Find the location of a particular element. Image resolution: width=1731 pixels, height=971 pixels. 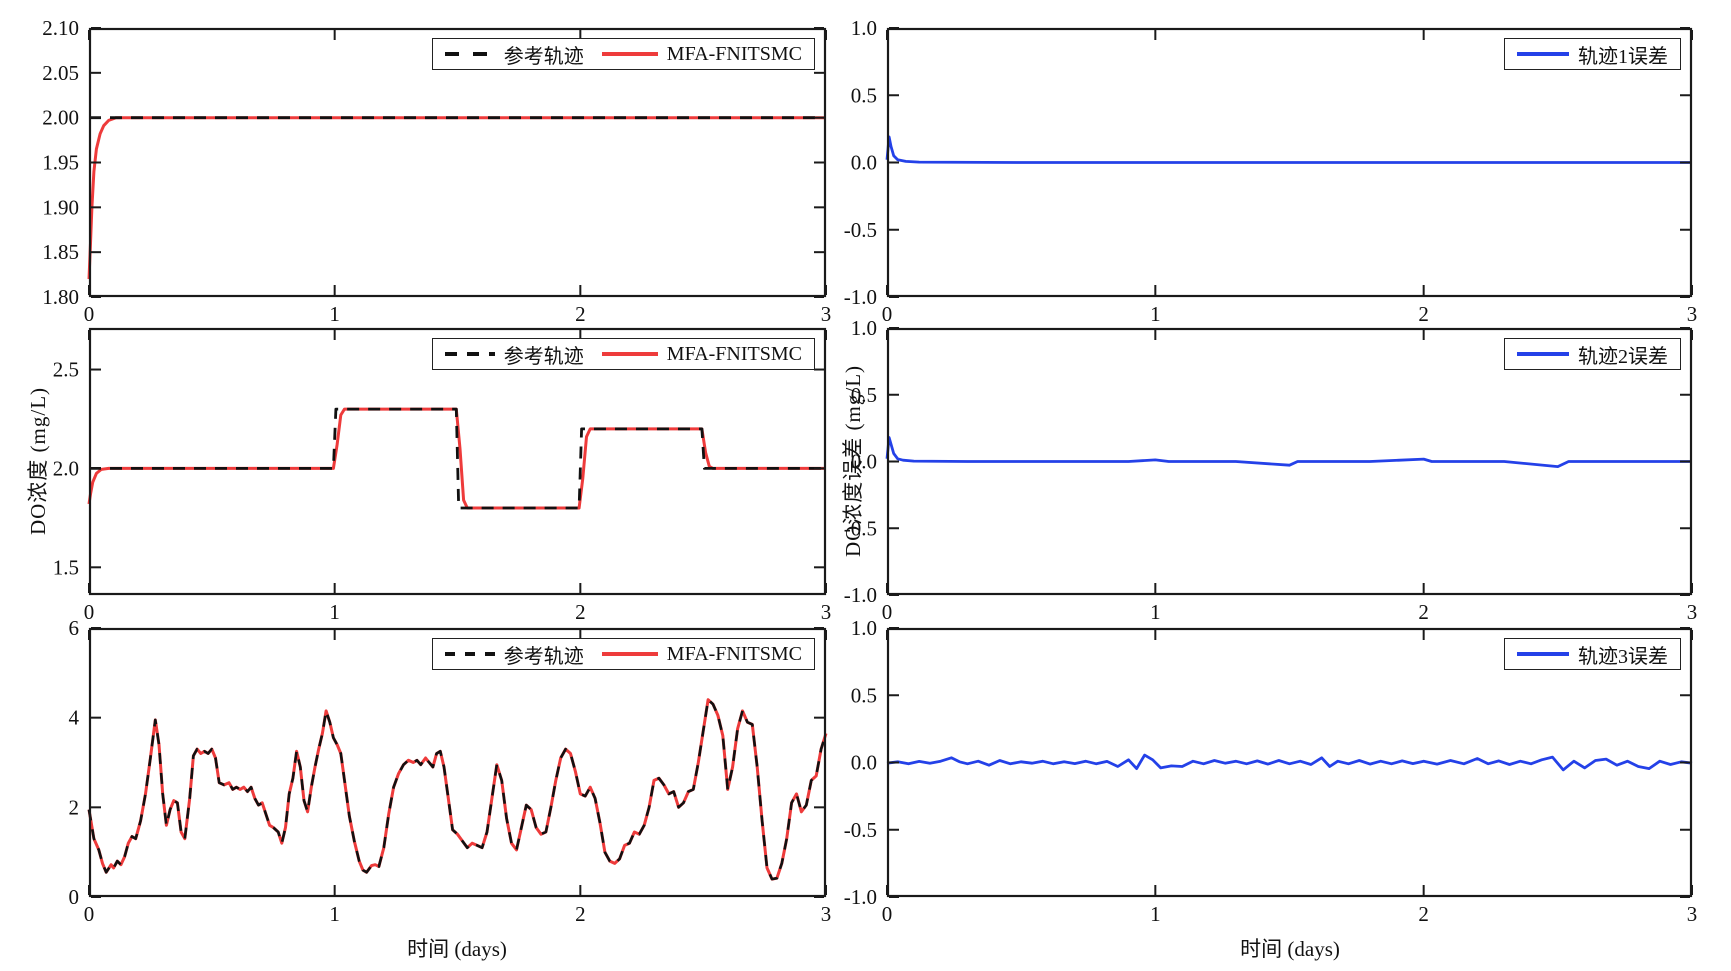

right-y-axis-title: DO浓度误差 (mg/L) is located at coordinates (853, 461).